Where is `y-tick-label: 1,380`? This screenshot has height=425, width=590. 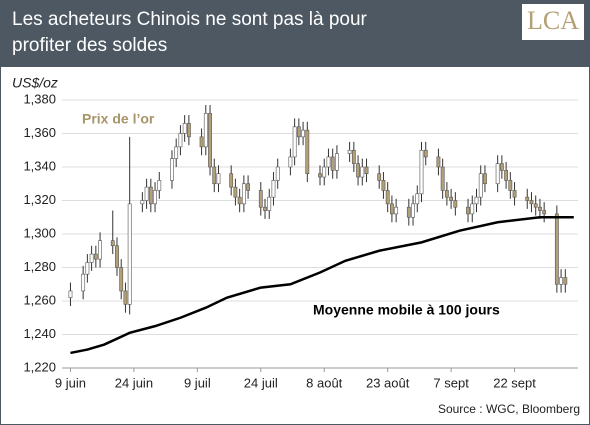
y-tick-label: 1,380 is located at coordinates (39, 98).